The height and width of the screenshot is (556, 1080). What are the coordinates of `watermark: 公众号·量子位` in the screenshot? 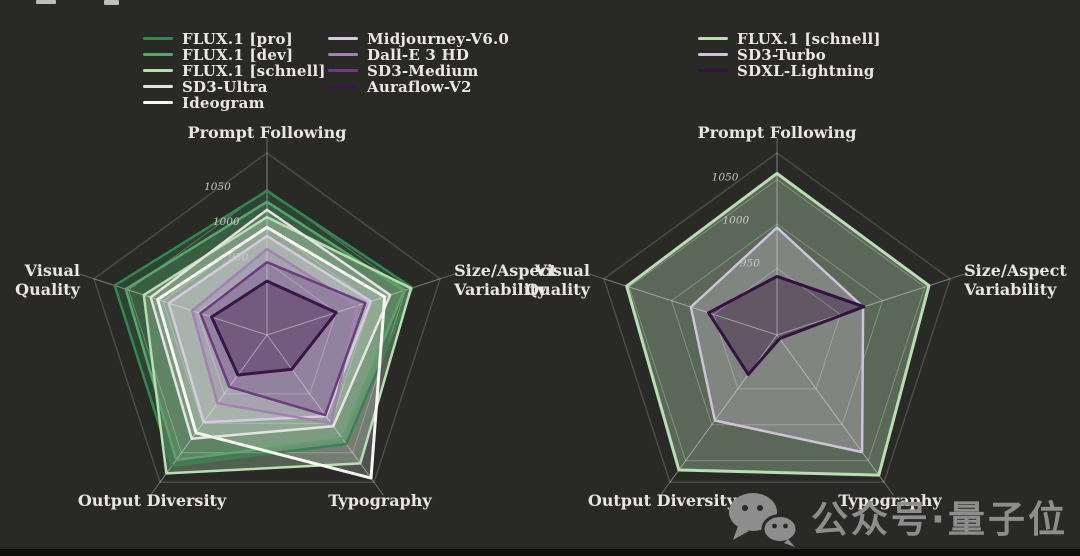 It's located at (897, 519).